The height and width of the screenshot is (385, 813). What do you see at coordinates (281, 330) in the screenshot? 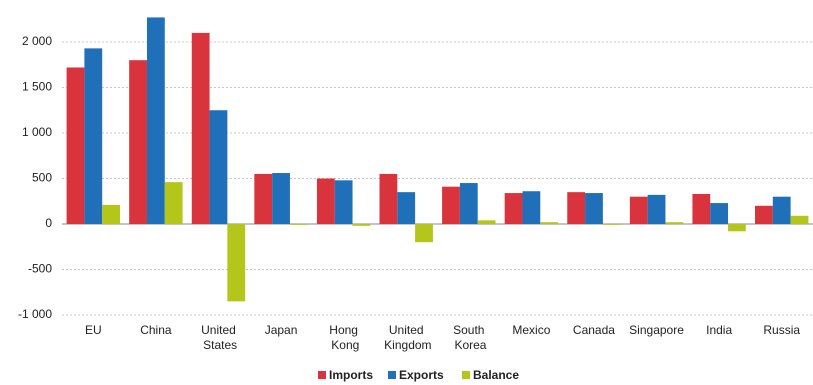
I see `x-tick-label: Japan` at bounding box center [281, 330].